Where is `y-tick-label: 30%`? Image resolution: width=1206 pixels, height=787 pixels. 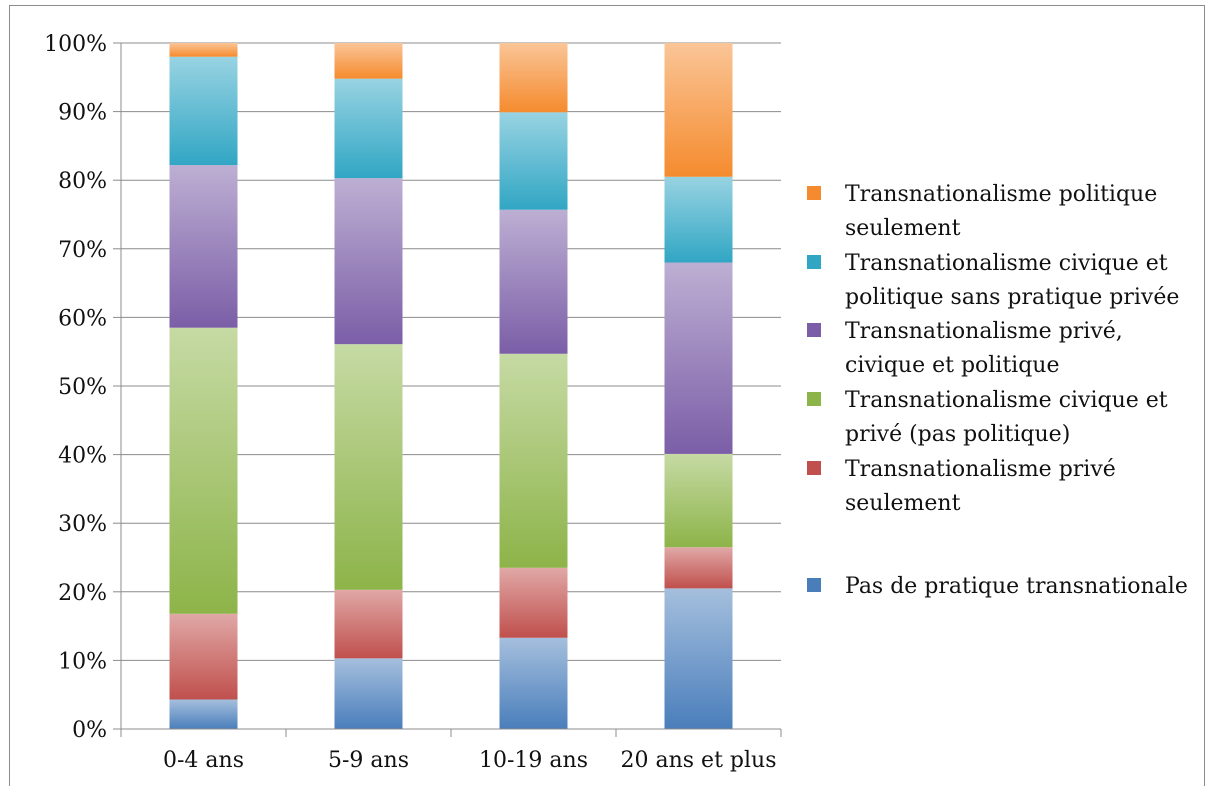 y-tick-label: 30% is located at coordinates (82, 524).